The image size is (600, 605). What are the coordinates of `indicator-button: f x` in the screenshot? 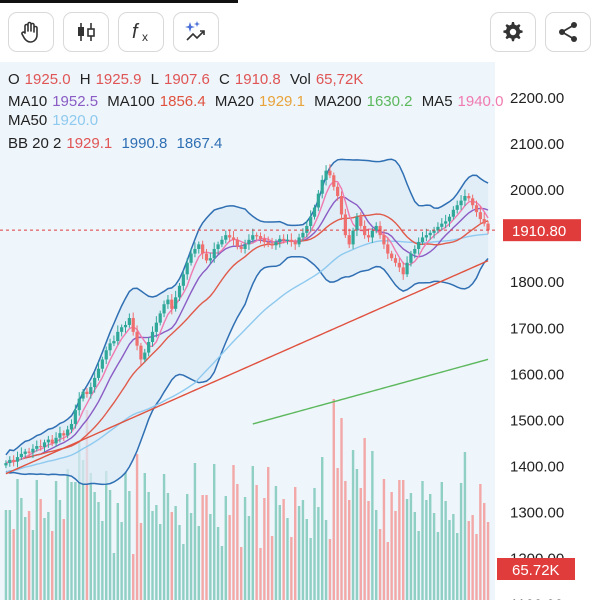 It's located at (141, 32).